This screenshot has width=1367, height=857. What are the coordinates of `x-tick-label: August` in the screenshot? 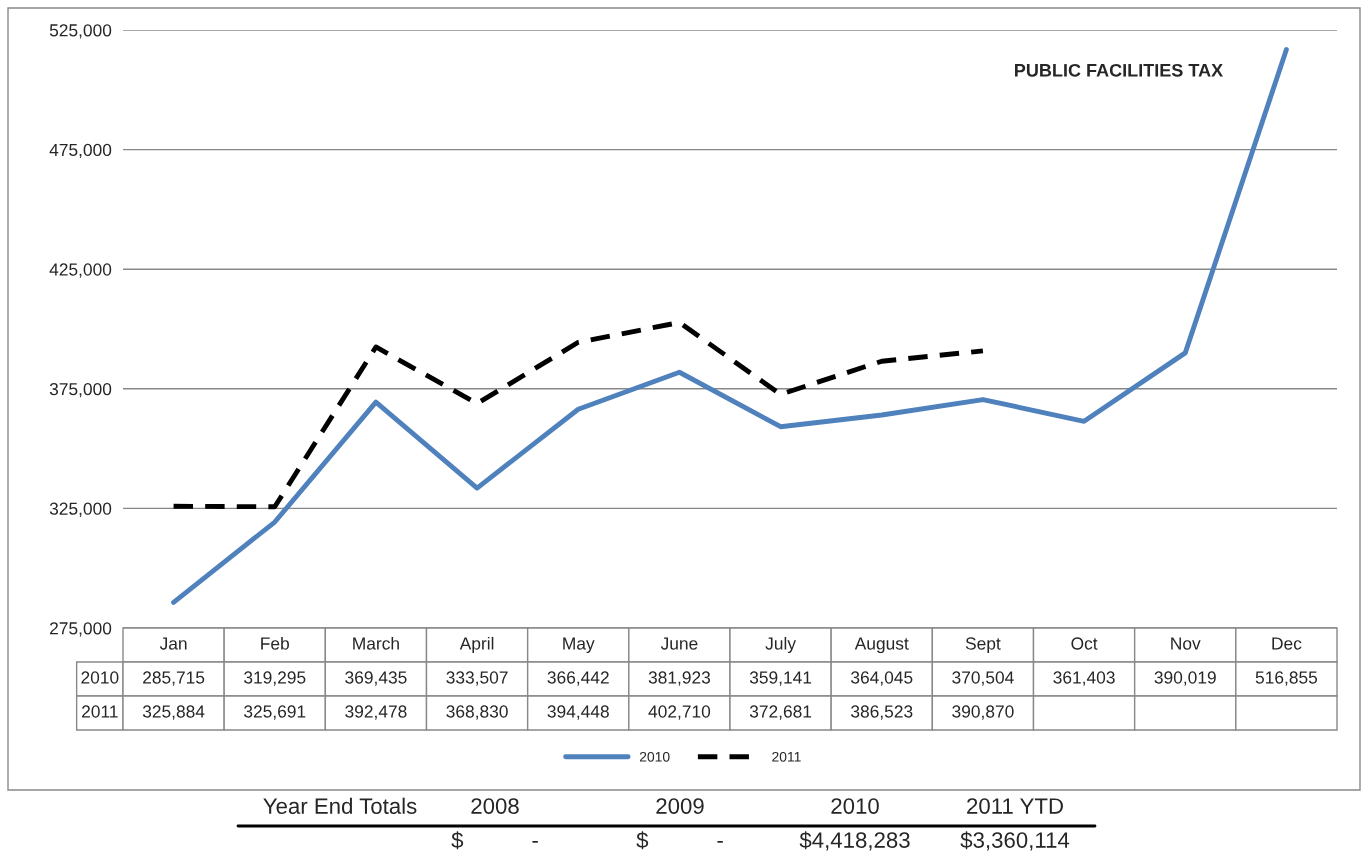 It's located at (881, 645).